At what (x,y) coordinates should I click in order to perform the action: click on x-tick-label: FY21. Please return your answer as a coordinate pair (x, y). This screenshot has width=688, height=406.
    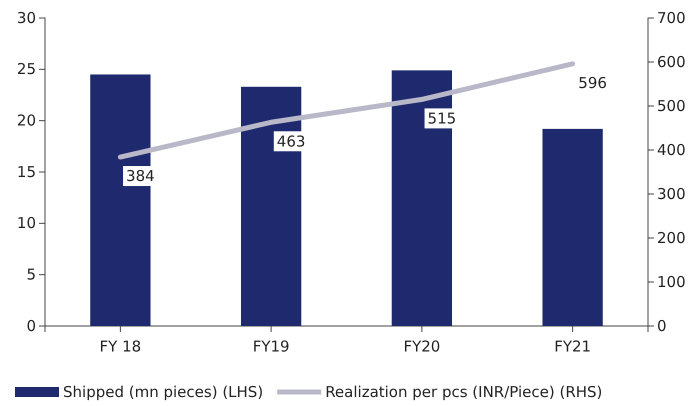
    Looking at the image, I should click on (573, 347).